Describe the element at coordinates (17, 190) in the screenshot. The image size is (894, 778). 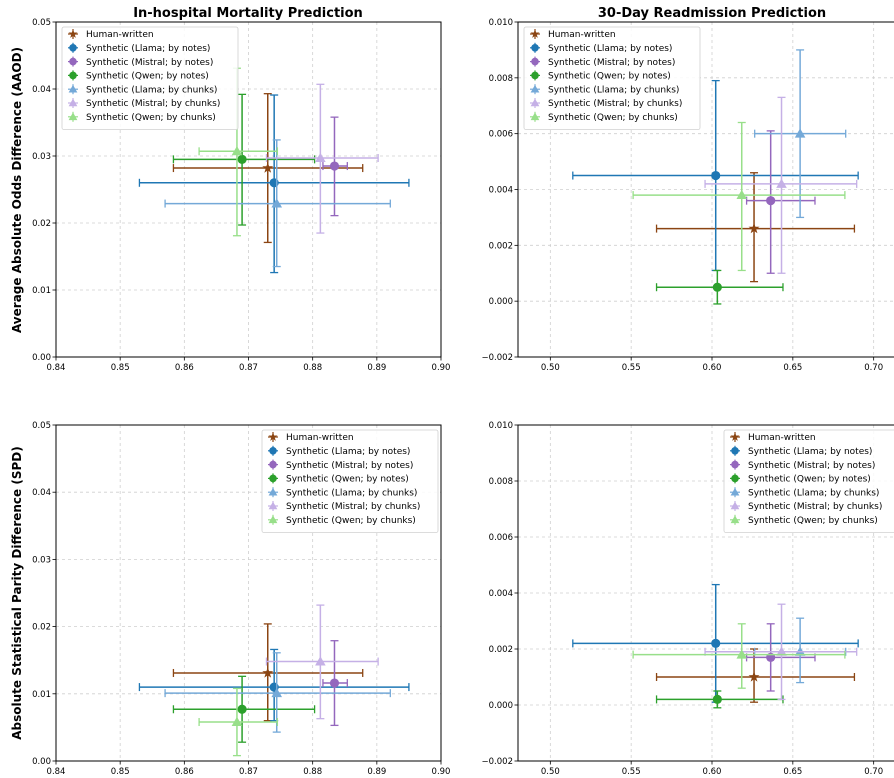
I see `row-top-ylabel: Average Absolute Odds Difference (AAOD)` at that location.